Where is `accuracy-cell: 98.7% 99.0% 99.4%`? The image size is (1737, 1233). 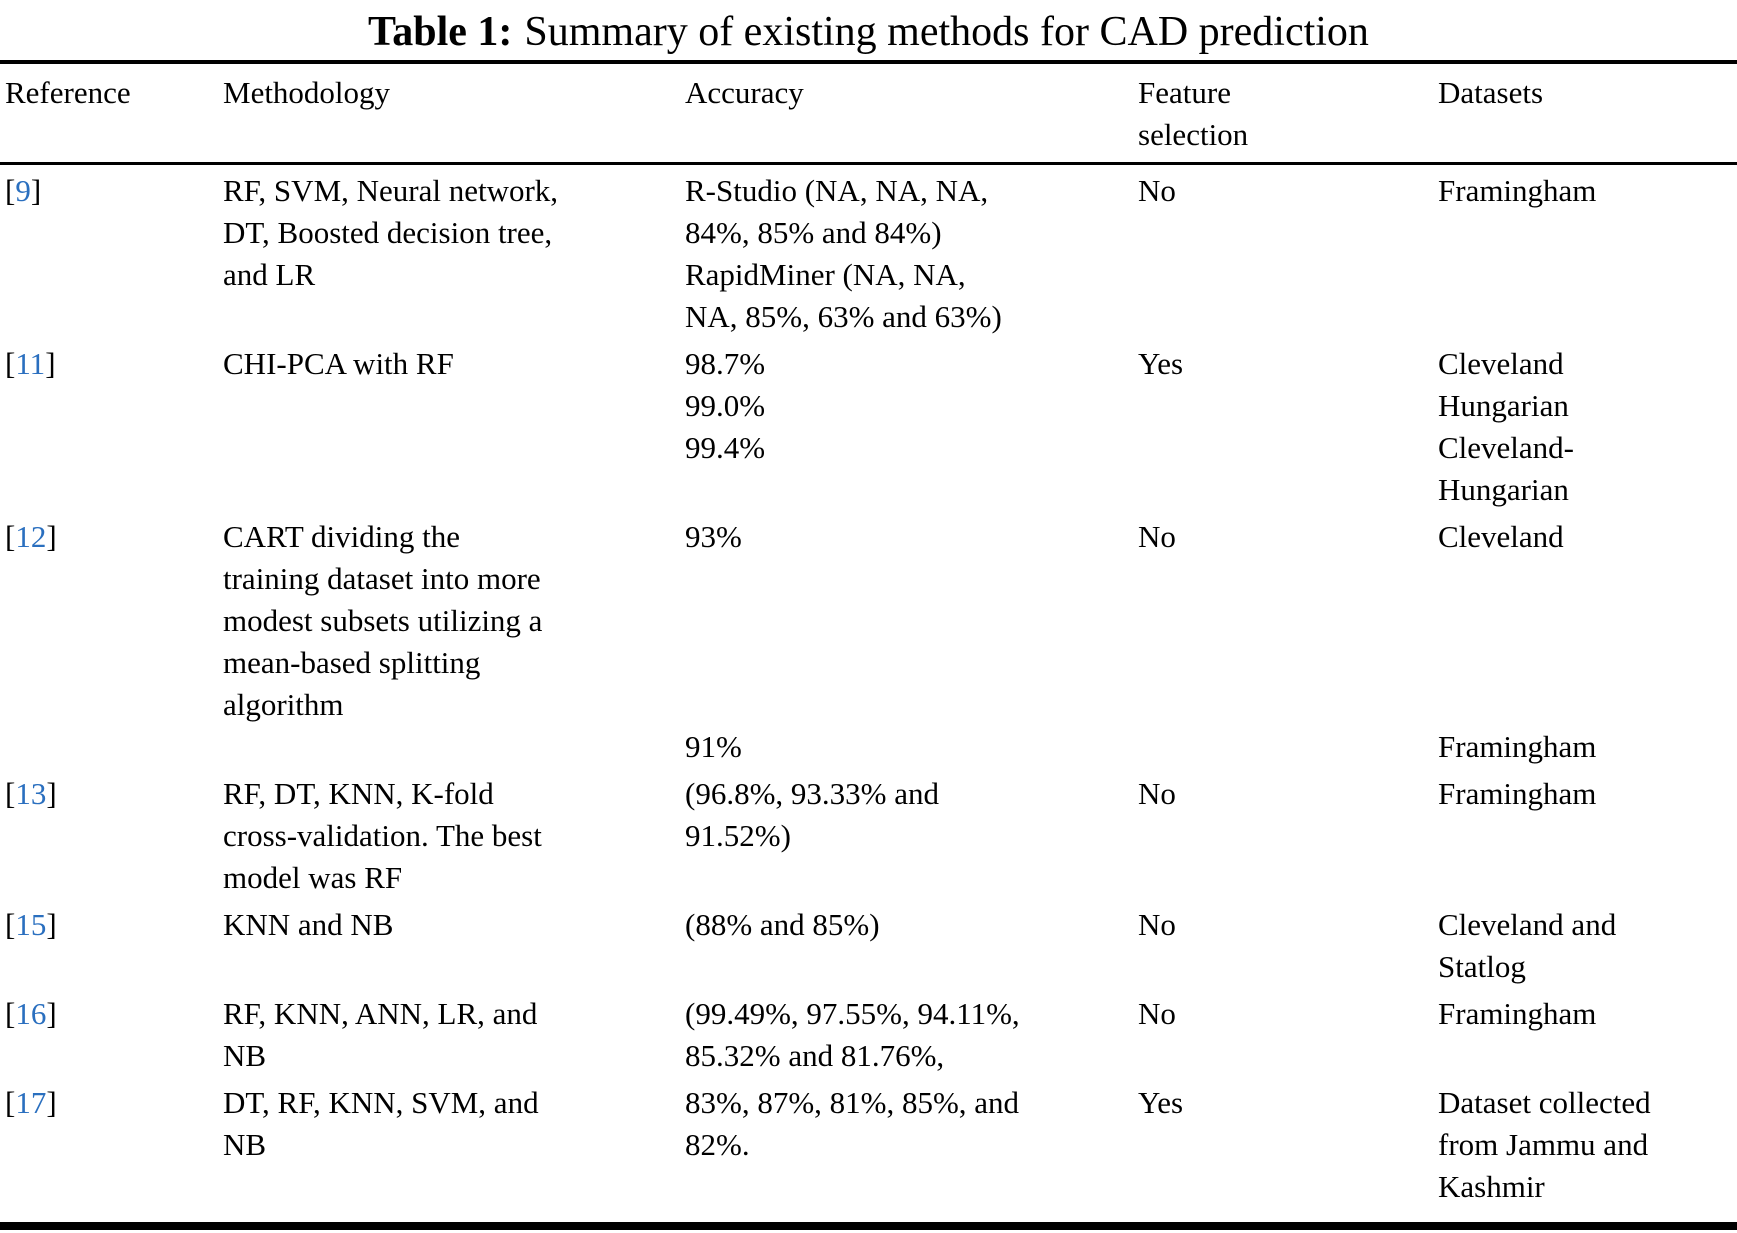 accuracy-cell: 98.7% 99.0% 99.4% is located at coordinates (911, 424).